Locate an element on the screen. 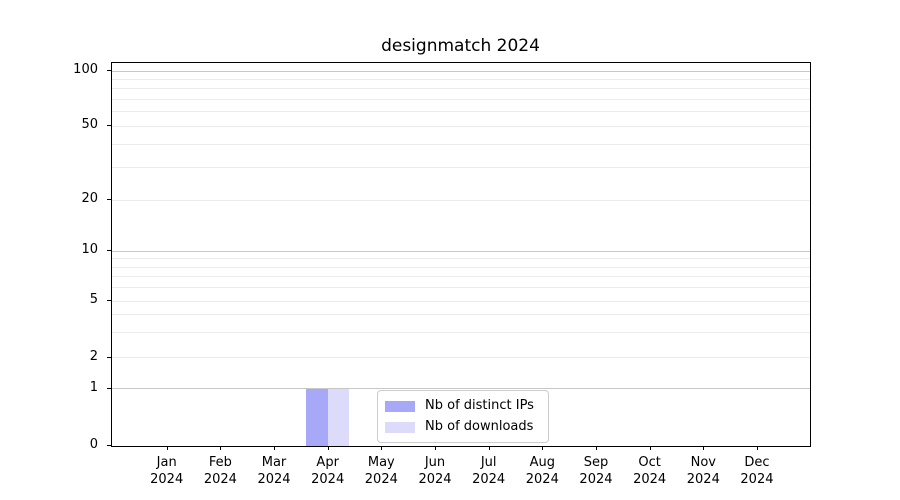 The width and height of the screenshot is (900, 500). x-tick-label: Dec 2024 is located at coordinates (757, 471).